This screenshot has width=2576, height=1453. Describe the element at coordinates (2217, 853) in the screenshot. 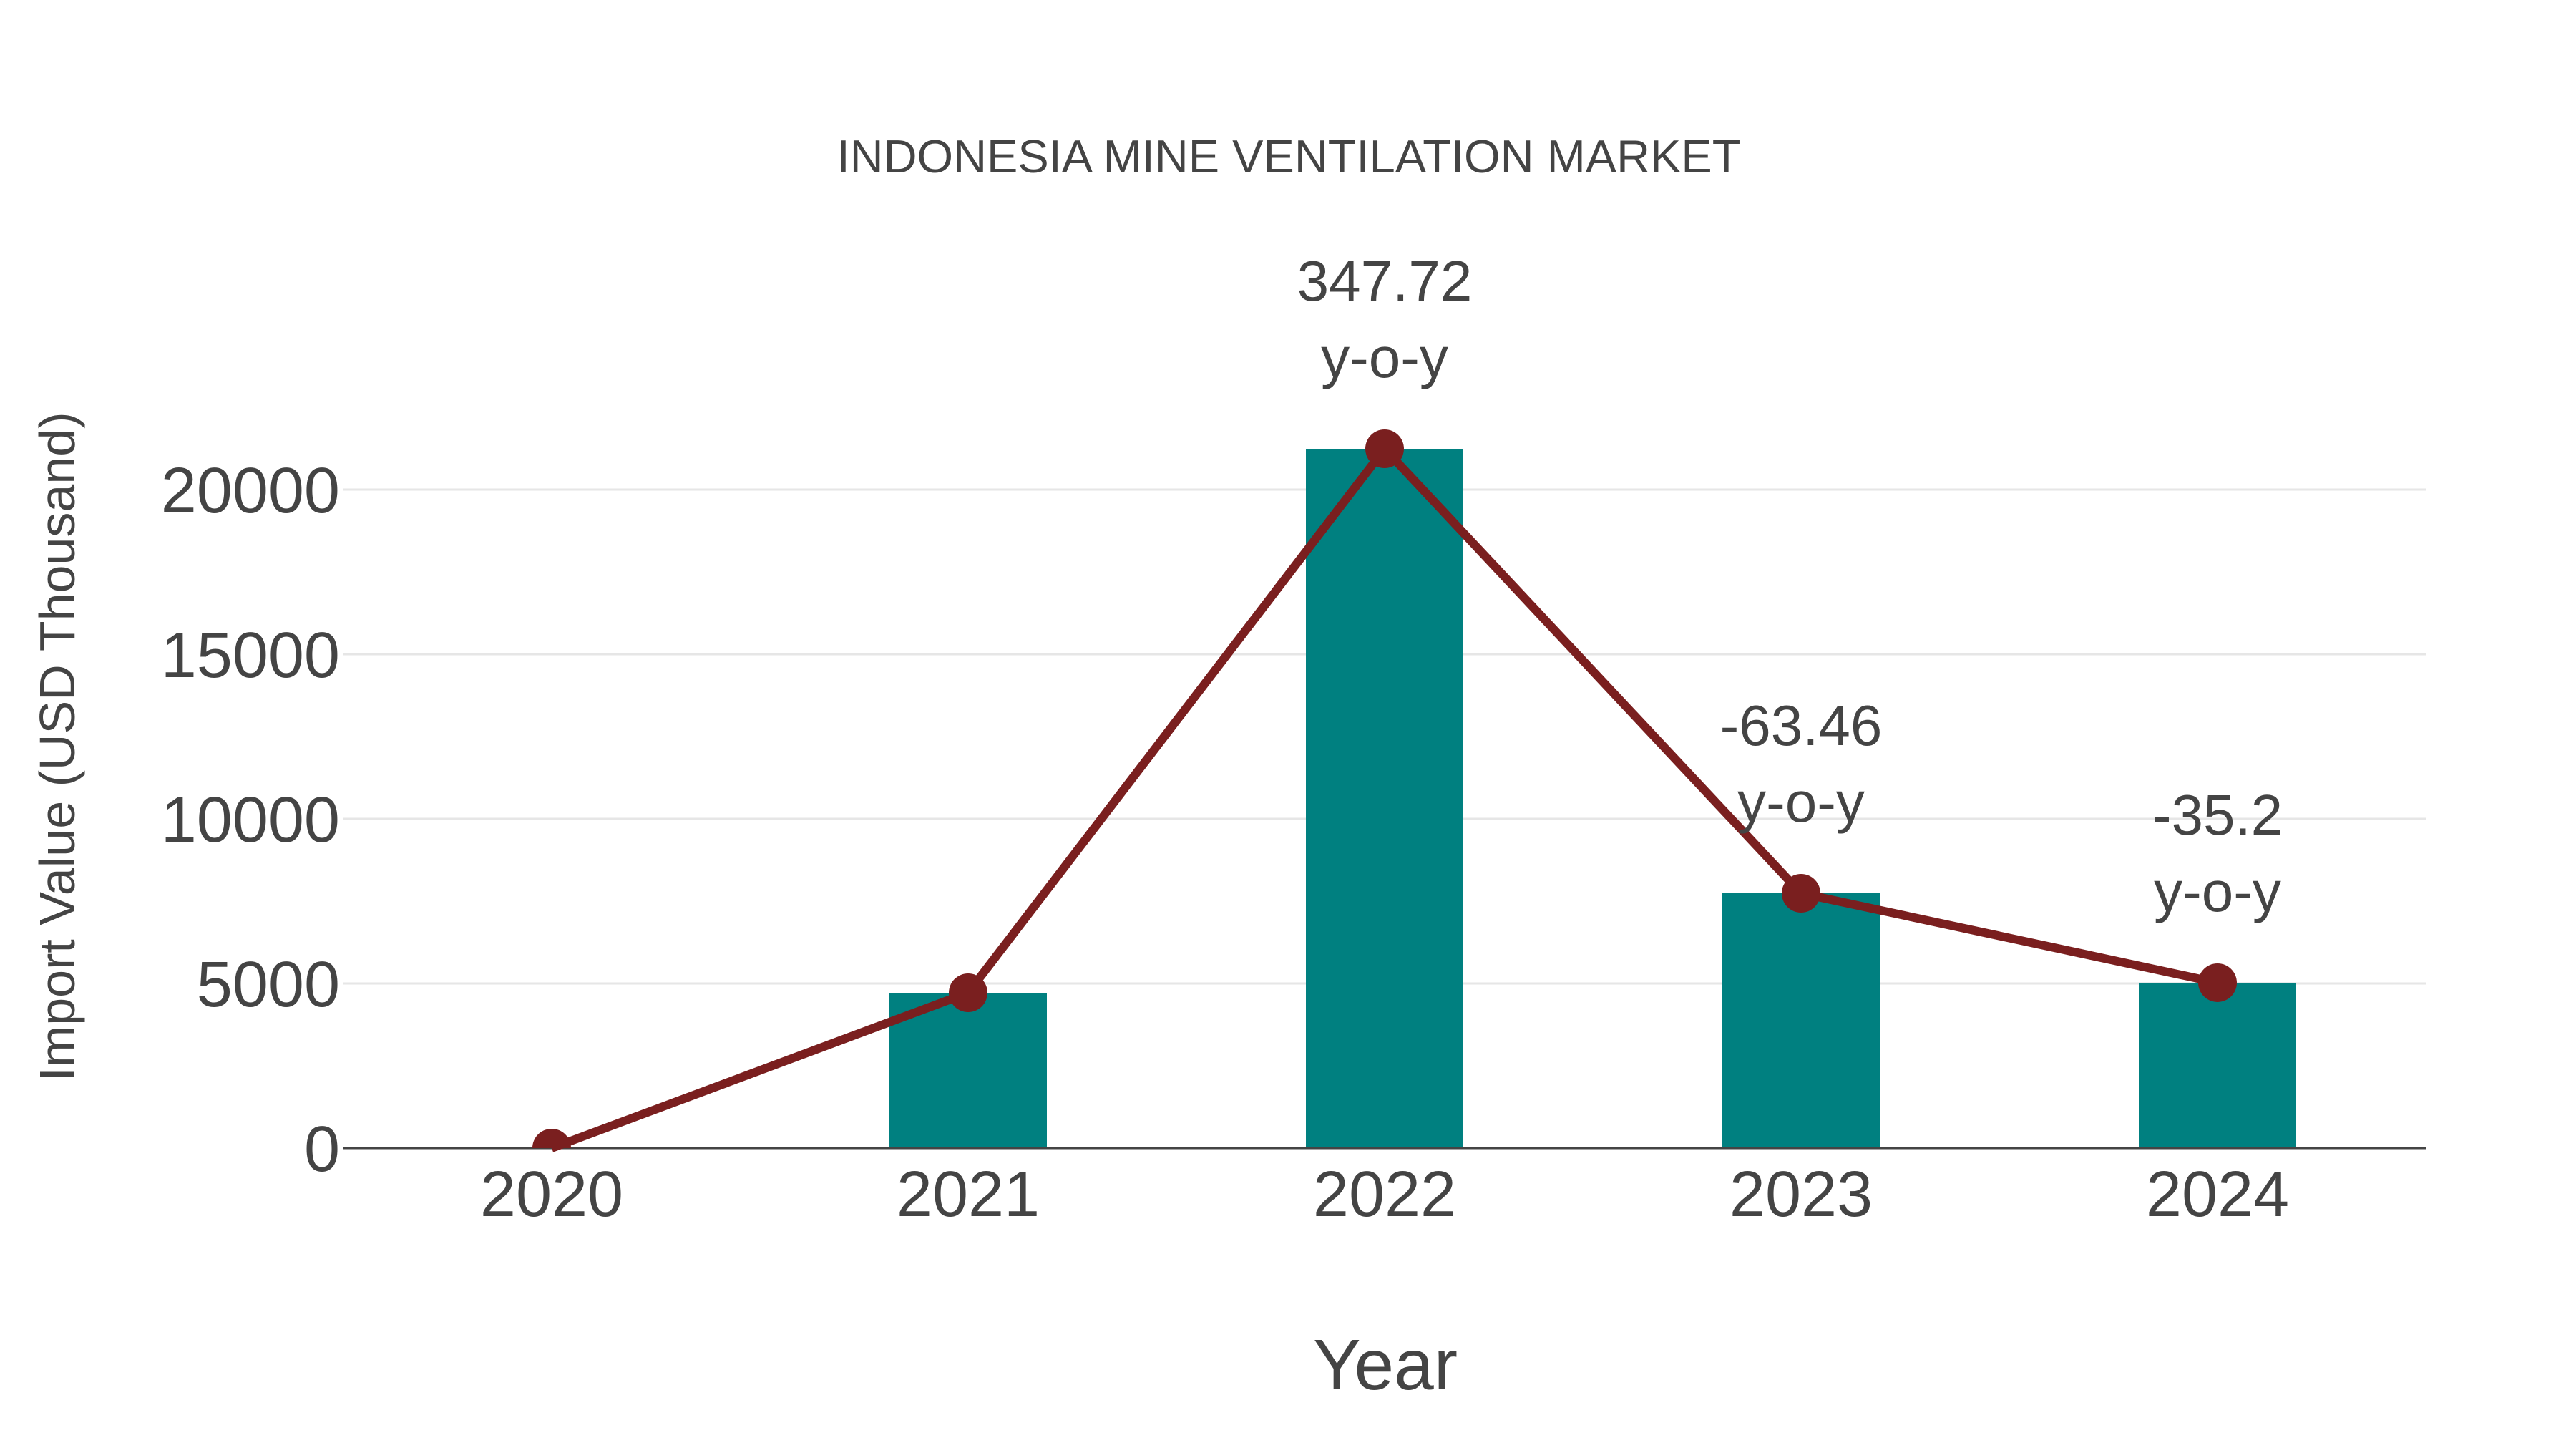

I see `annotation-2024: -35.2 y-o-y` at that location.